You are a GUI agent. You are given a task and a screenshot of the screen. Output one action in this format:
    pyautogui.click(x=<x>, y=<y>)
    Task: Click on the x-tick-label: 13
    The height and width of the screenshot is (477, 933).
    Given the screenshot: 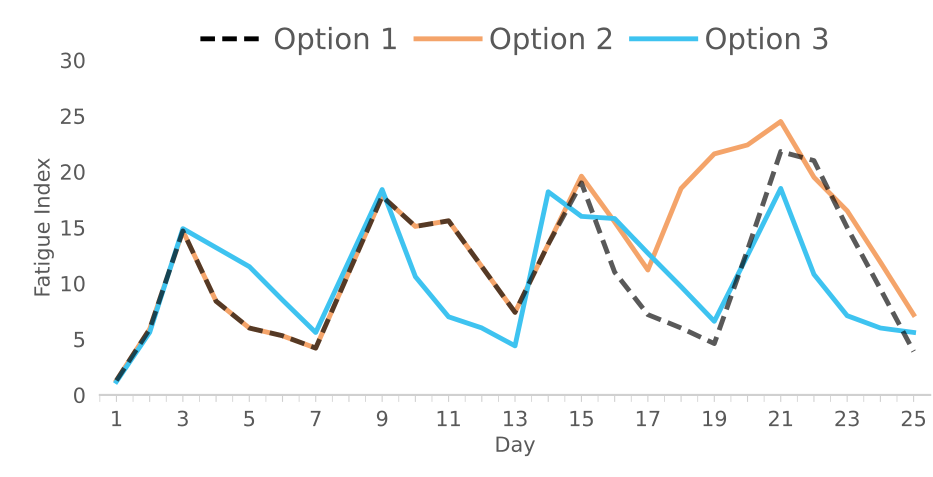 What is the action you would take?
    pyautogui.click(x=515, y=418)
    